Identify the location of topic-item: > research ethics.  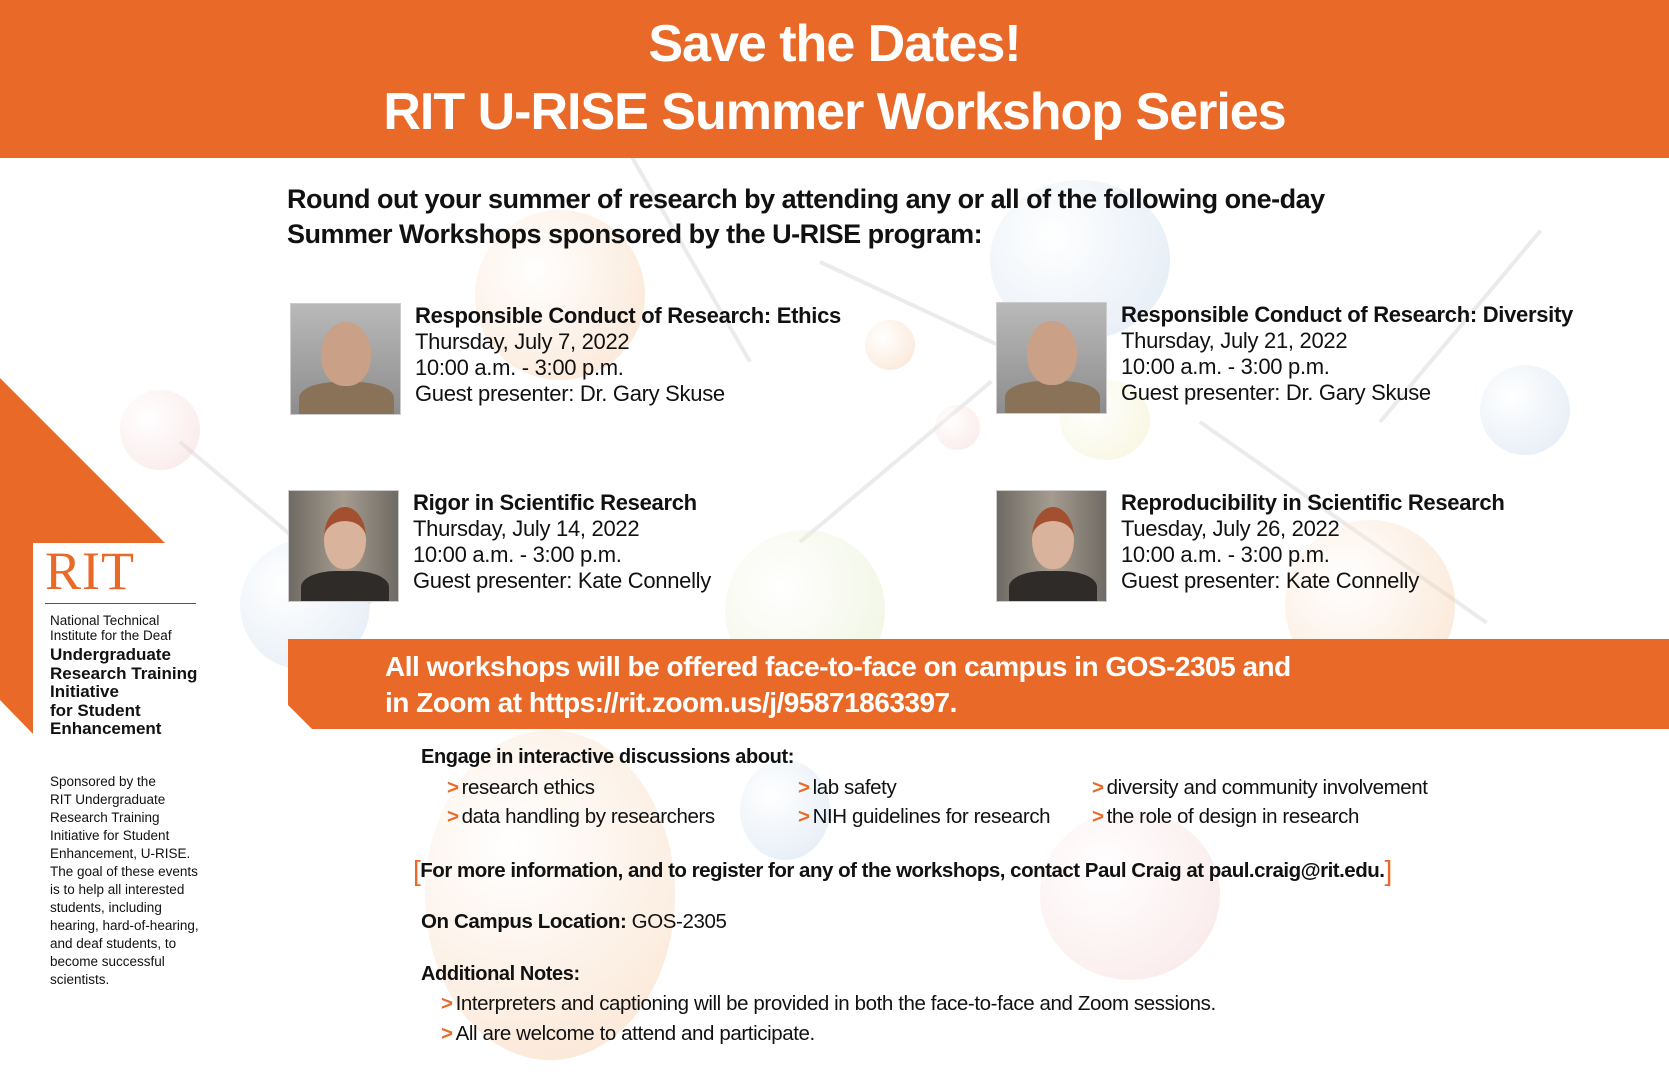
(521, 787).